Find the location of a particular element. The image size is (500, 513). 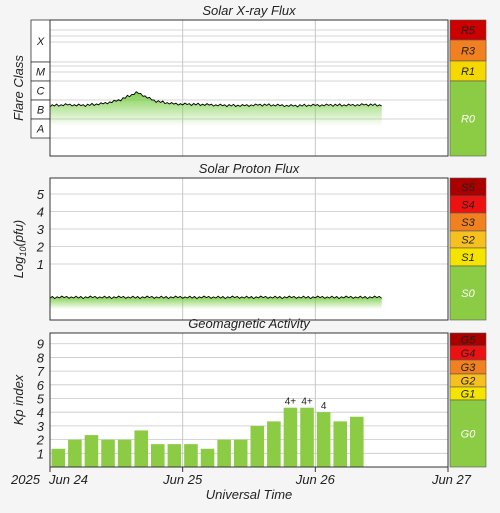

scale-label: G5 is located at coordinates (469, 341).